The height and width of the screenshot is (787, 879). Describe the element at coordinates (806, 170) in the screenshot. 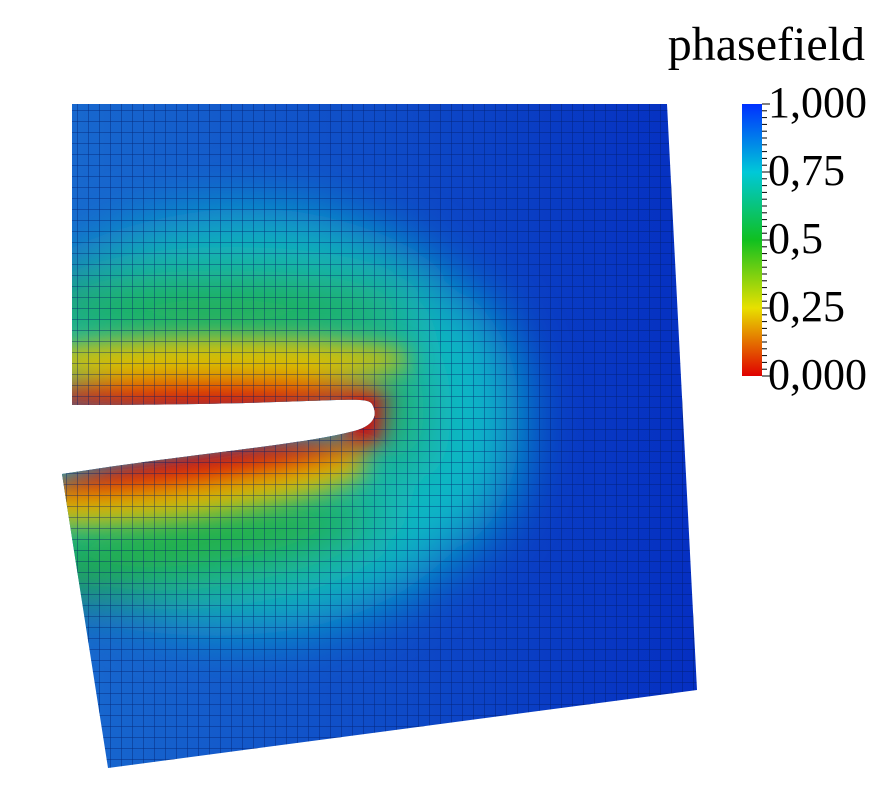

I see `legend-label: 0,75` at that location.